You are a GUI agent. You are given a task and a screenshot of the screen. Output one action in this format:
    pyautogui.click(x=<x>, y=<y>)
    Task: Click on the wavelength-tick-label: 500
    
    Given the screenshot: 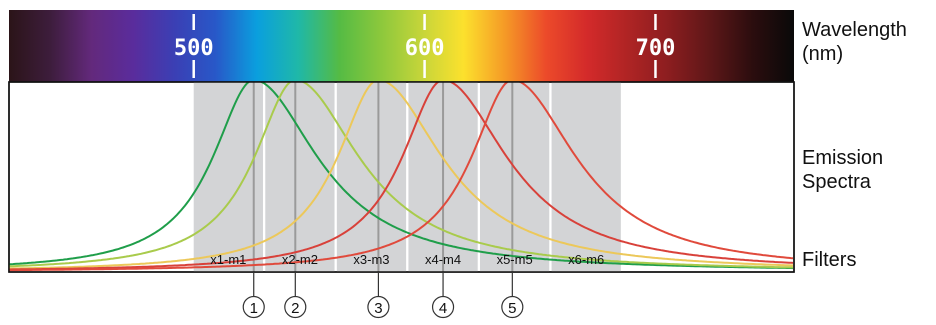 What is the action you would take?
    pyautogui.click(x=194, y=48)
    